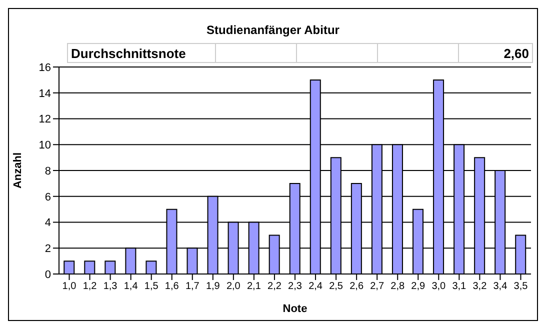 The image size is (544, 327). Describe the element at coordinates (47, 171) in the screenshot. I see `y-tick-label: 8` at that location.